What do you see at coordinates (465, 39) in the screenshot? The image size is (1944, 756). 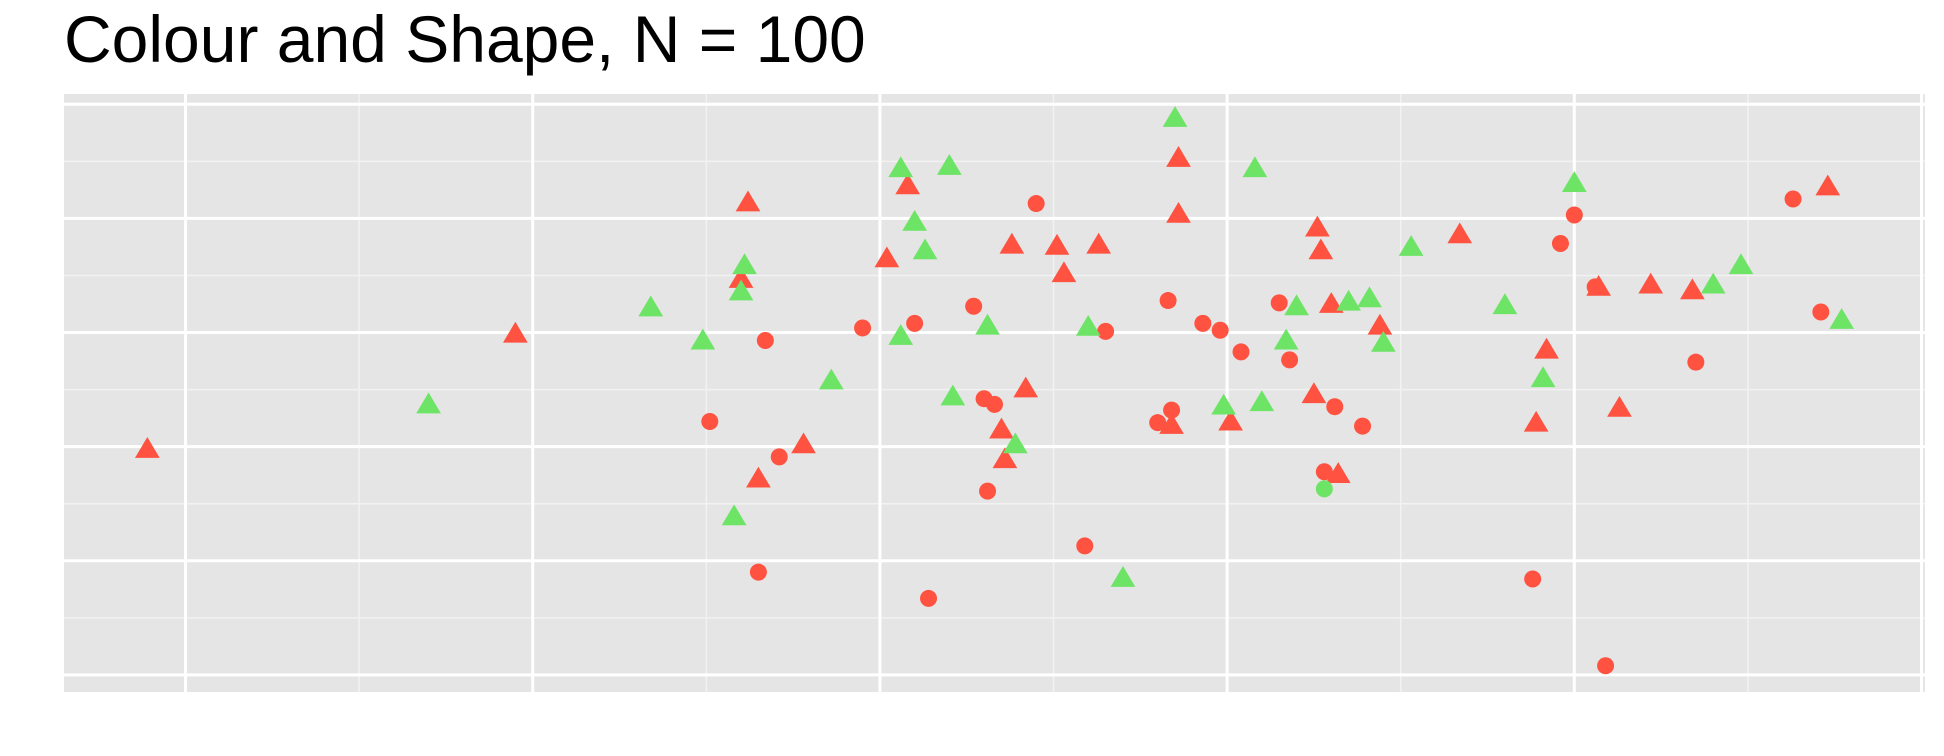 I see `chart-title: Colour and Shape, N = 100` at bounding box center [465, 39].